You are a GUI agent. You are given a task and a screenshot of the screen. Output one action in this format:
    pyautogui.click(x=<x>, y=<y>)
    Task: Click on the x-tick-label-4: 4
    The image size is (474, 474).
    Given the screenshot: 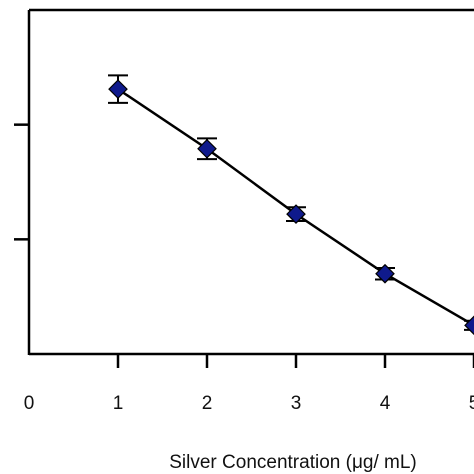 What is the action you would take?
    pyautogui.click(x=385, y=403)
    